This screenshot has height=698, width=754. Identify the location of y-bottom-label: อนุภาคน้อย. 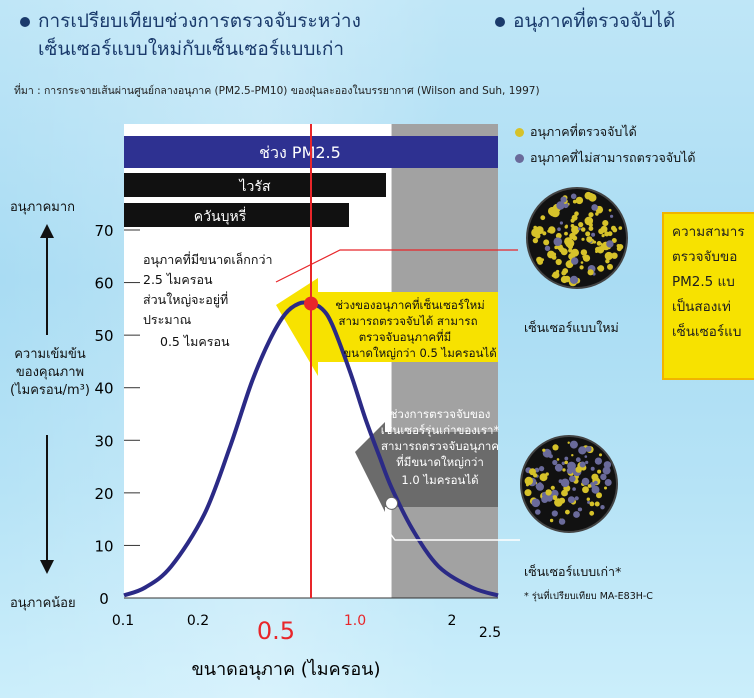
(43, 603).